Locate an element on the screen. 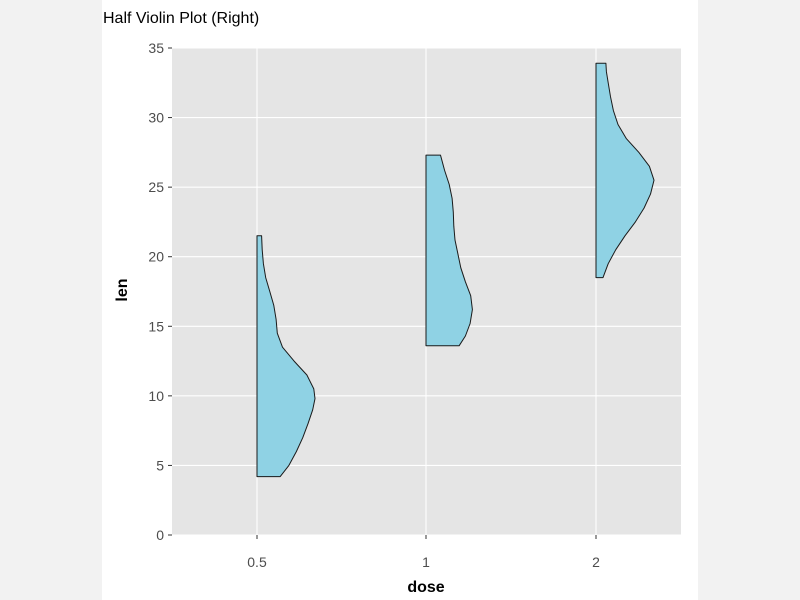 Image resolution: width=800 pixels, height=600 pixels. x-tick-label: 1 is located at coordinates (426, 562).